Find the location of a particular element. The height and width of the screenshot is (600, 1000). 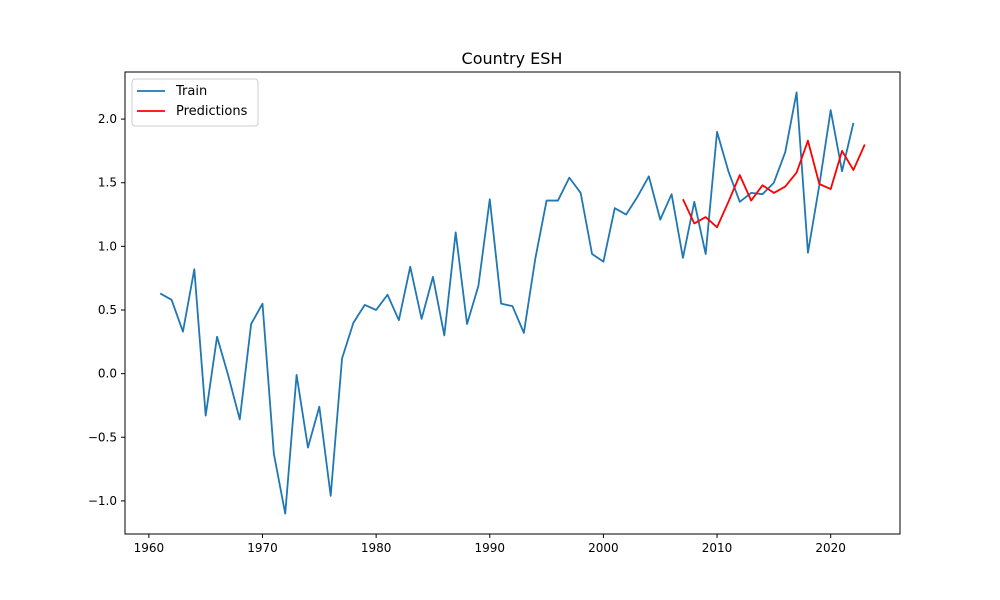

x-tick-label: 1990 is located at coordinates (489, 548).